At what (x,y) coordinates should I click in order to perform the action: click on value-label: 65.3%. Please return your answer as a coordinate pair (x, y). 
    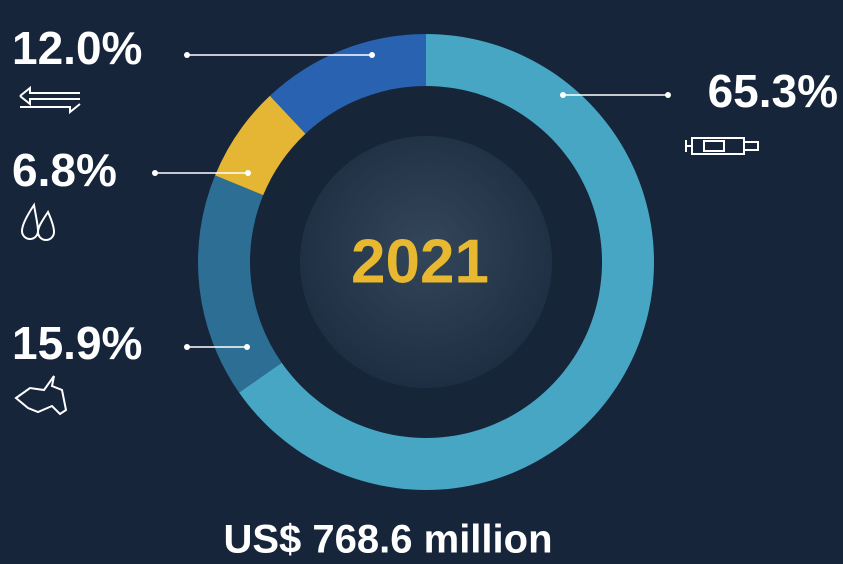
    Looking at the image, I should click on (773, 91).